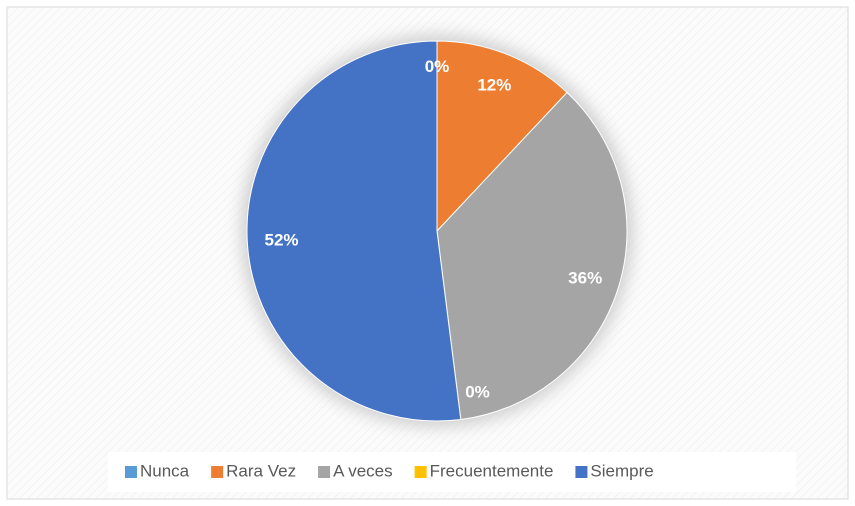 The height and width of the screenshot is (506, 855). Describe the element at coordinates (281, 239) in the screenshot. I see `data-label: 52%` at that location.